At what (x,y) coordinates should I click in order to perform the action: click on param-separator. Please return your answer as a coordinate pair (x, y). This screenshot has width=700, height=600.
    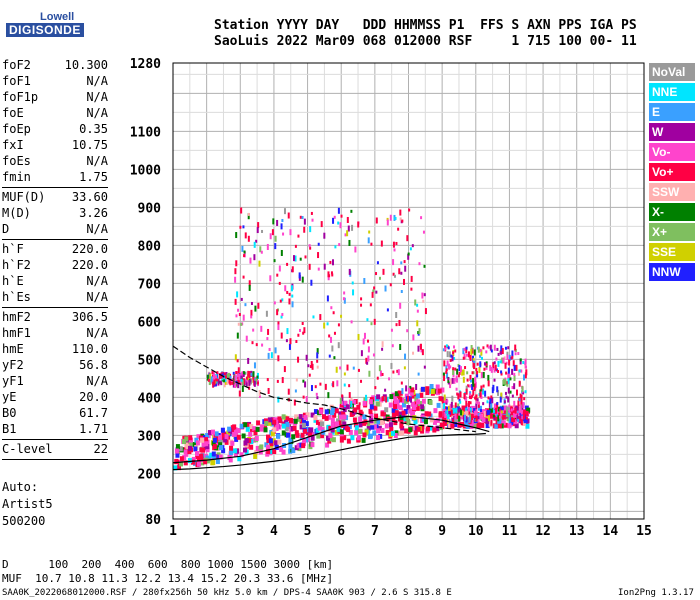
    Looking at the image, I should click on (55, 187).